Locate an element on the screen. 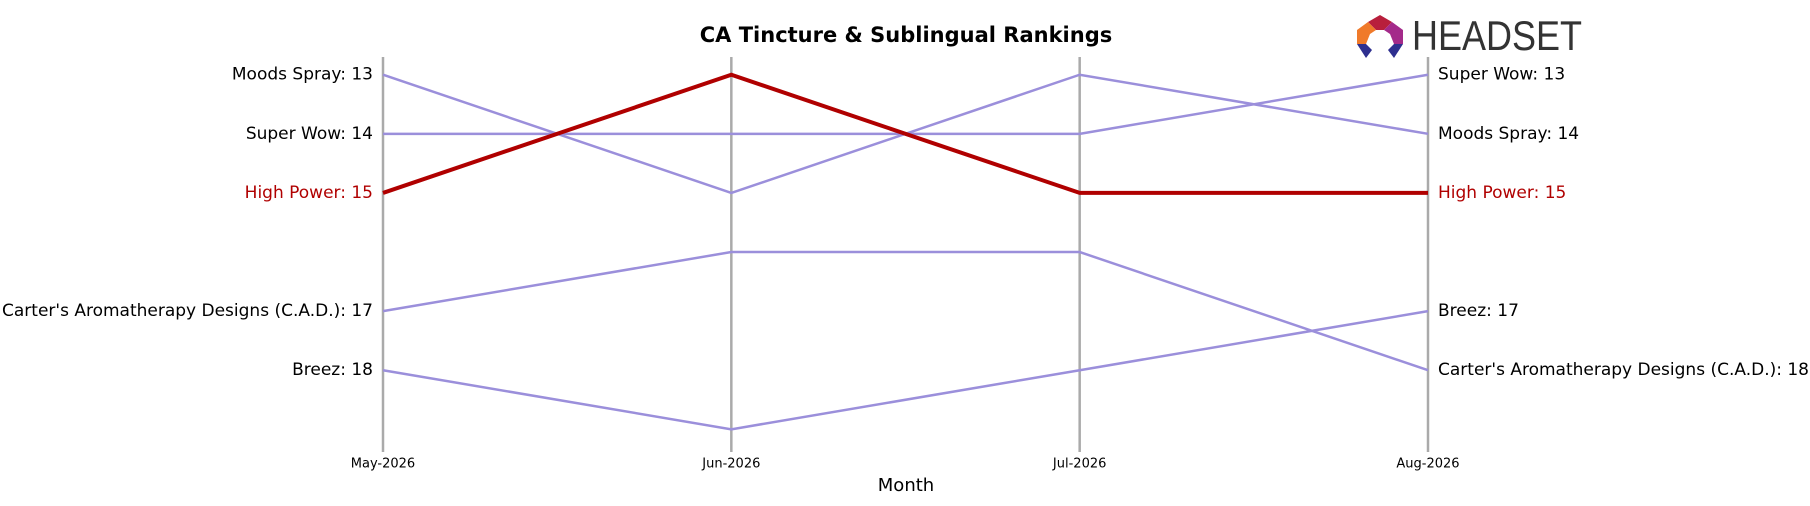 This screenshot has height=506, width=1810. rank-label: Super Wow: 14 is located at coordinates (309, 134).